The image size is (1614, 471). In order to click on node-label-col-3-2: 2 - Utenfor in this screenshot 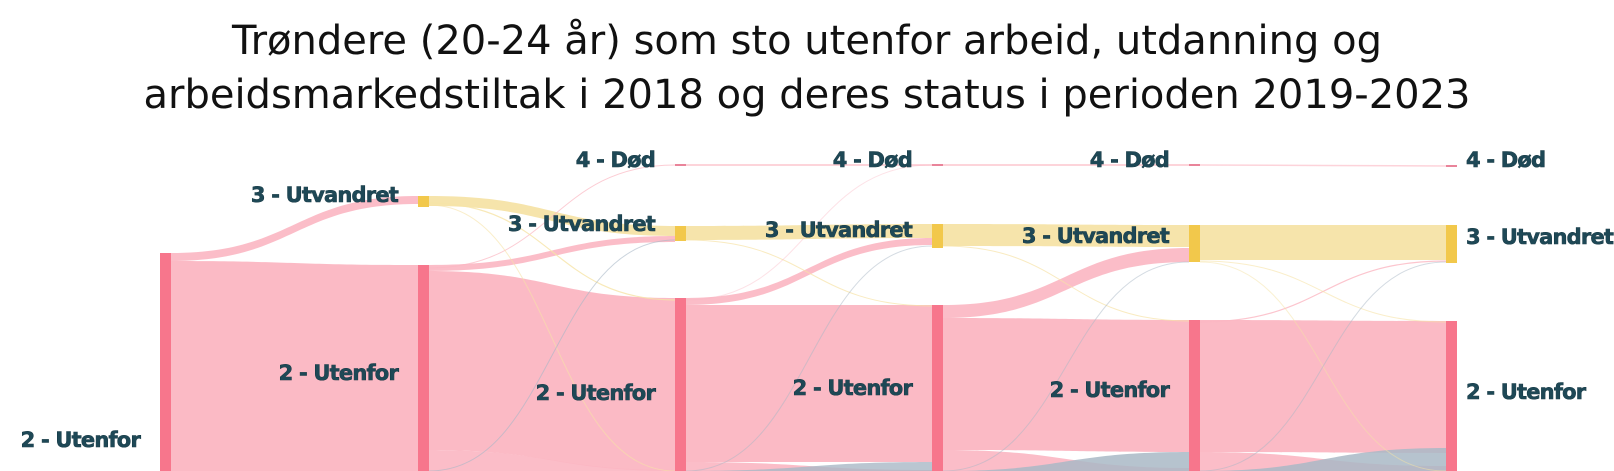, I will do `click(853, 388)`.